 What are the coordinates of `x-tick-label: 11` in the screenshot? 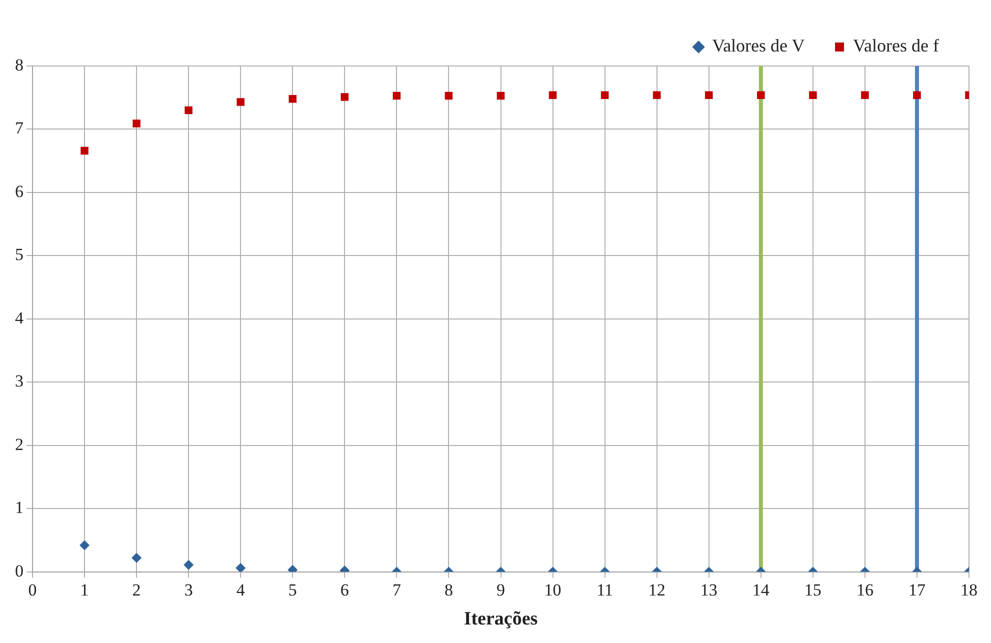 It's located at (604, 590).